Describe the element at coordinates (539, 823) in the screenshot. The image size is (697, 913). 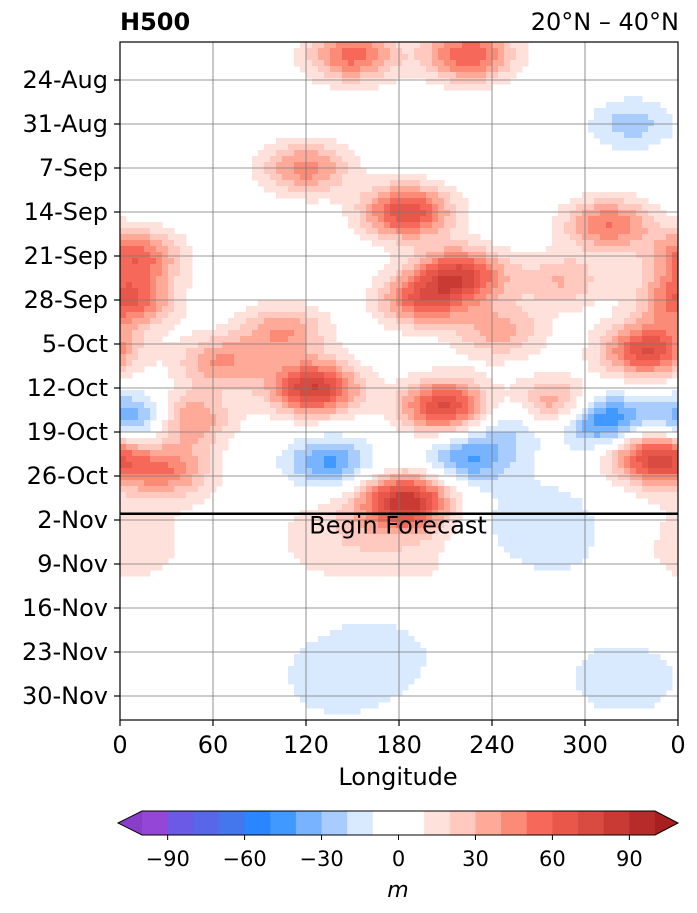
I see `colorbar-swatch` at that location.